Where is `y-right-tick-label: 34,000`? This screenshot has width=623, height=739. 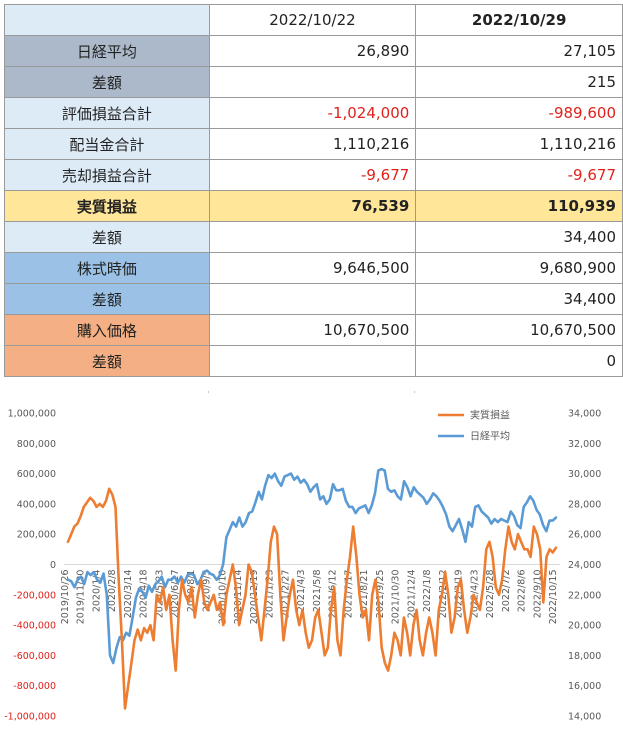 y-right-tick-label: 34,000 is located at coordinates (584, 414).